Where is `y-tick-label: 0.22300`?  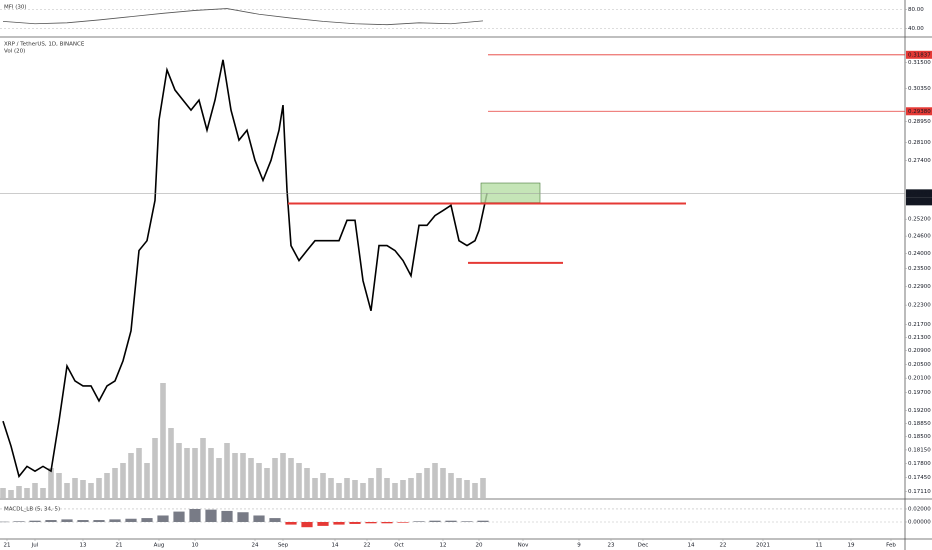 y-tick-label: 0.22300 is located at coordinates (919, 306).